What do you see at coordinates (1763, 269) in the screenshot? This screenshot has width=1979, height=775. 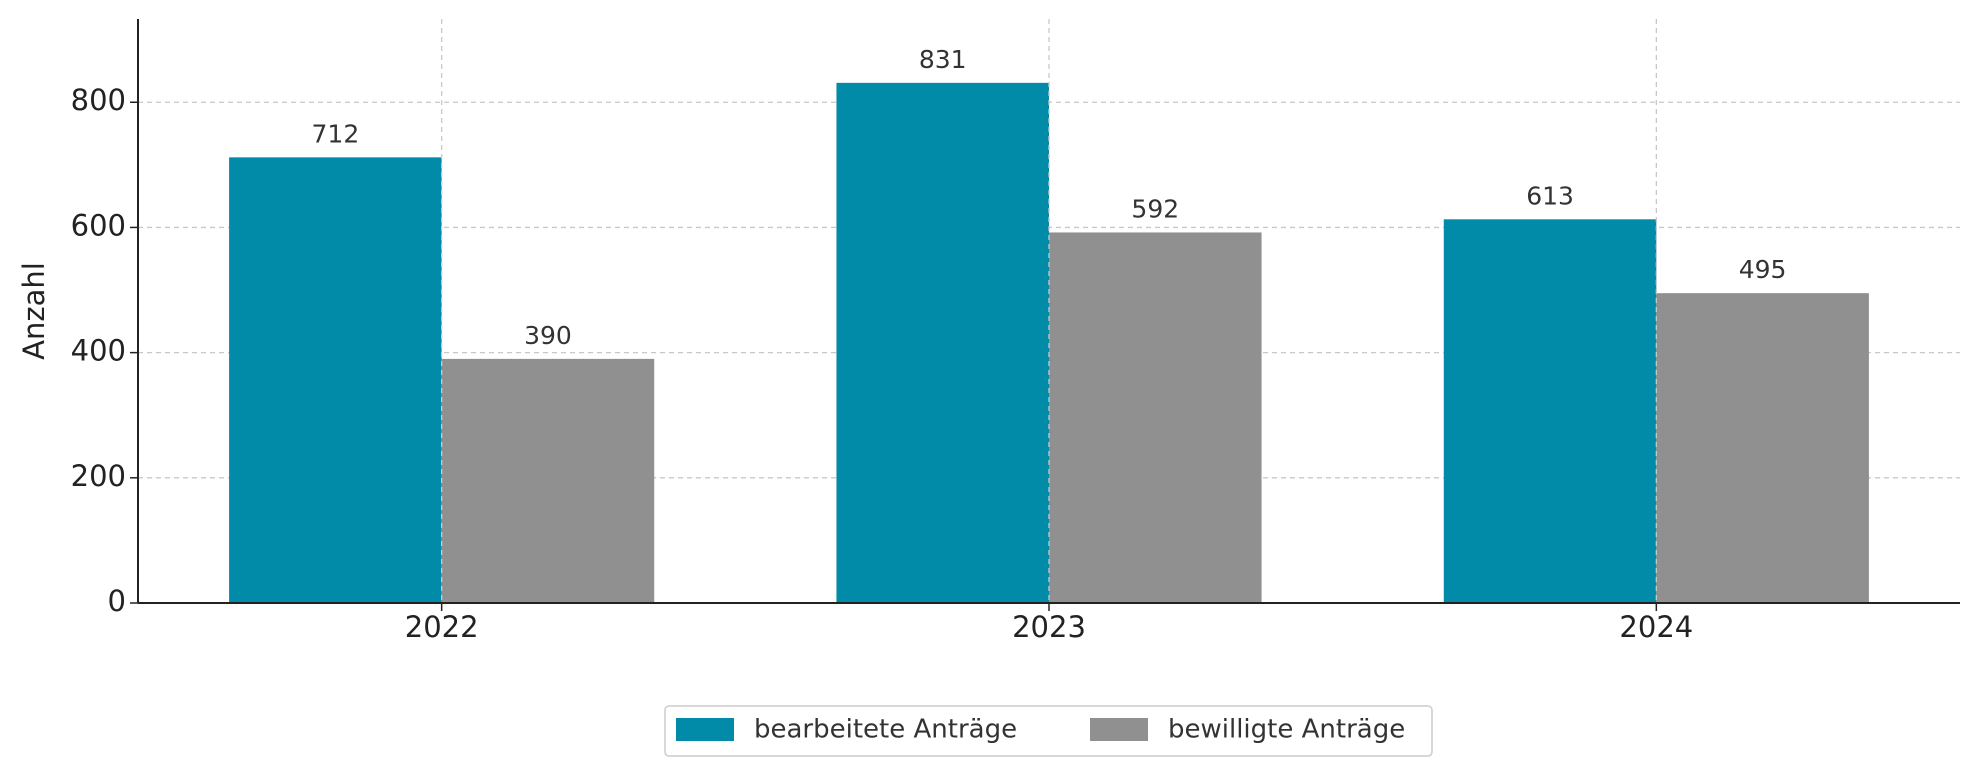 I see `value-label: 495` at bounding box center [1763, 269].